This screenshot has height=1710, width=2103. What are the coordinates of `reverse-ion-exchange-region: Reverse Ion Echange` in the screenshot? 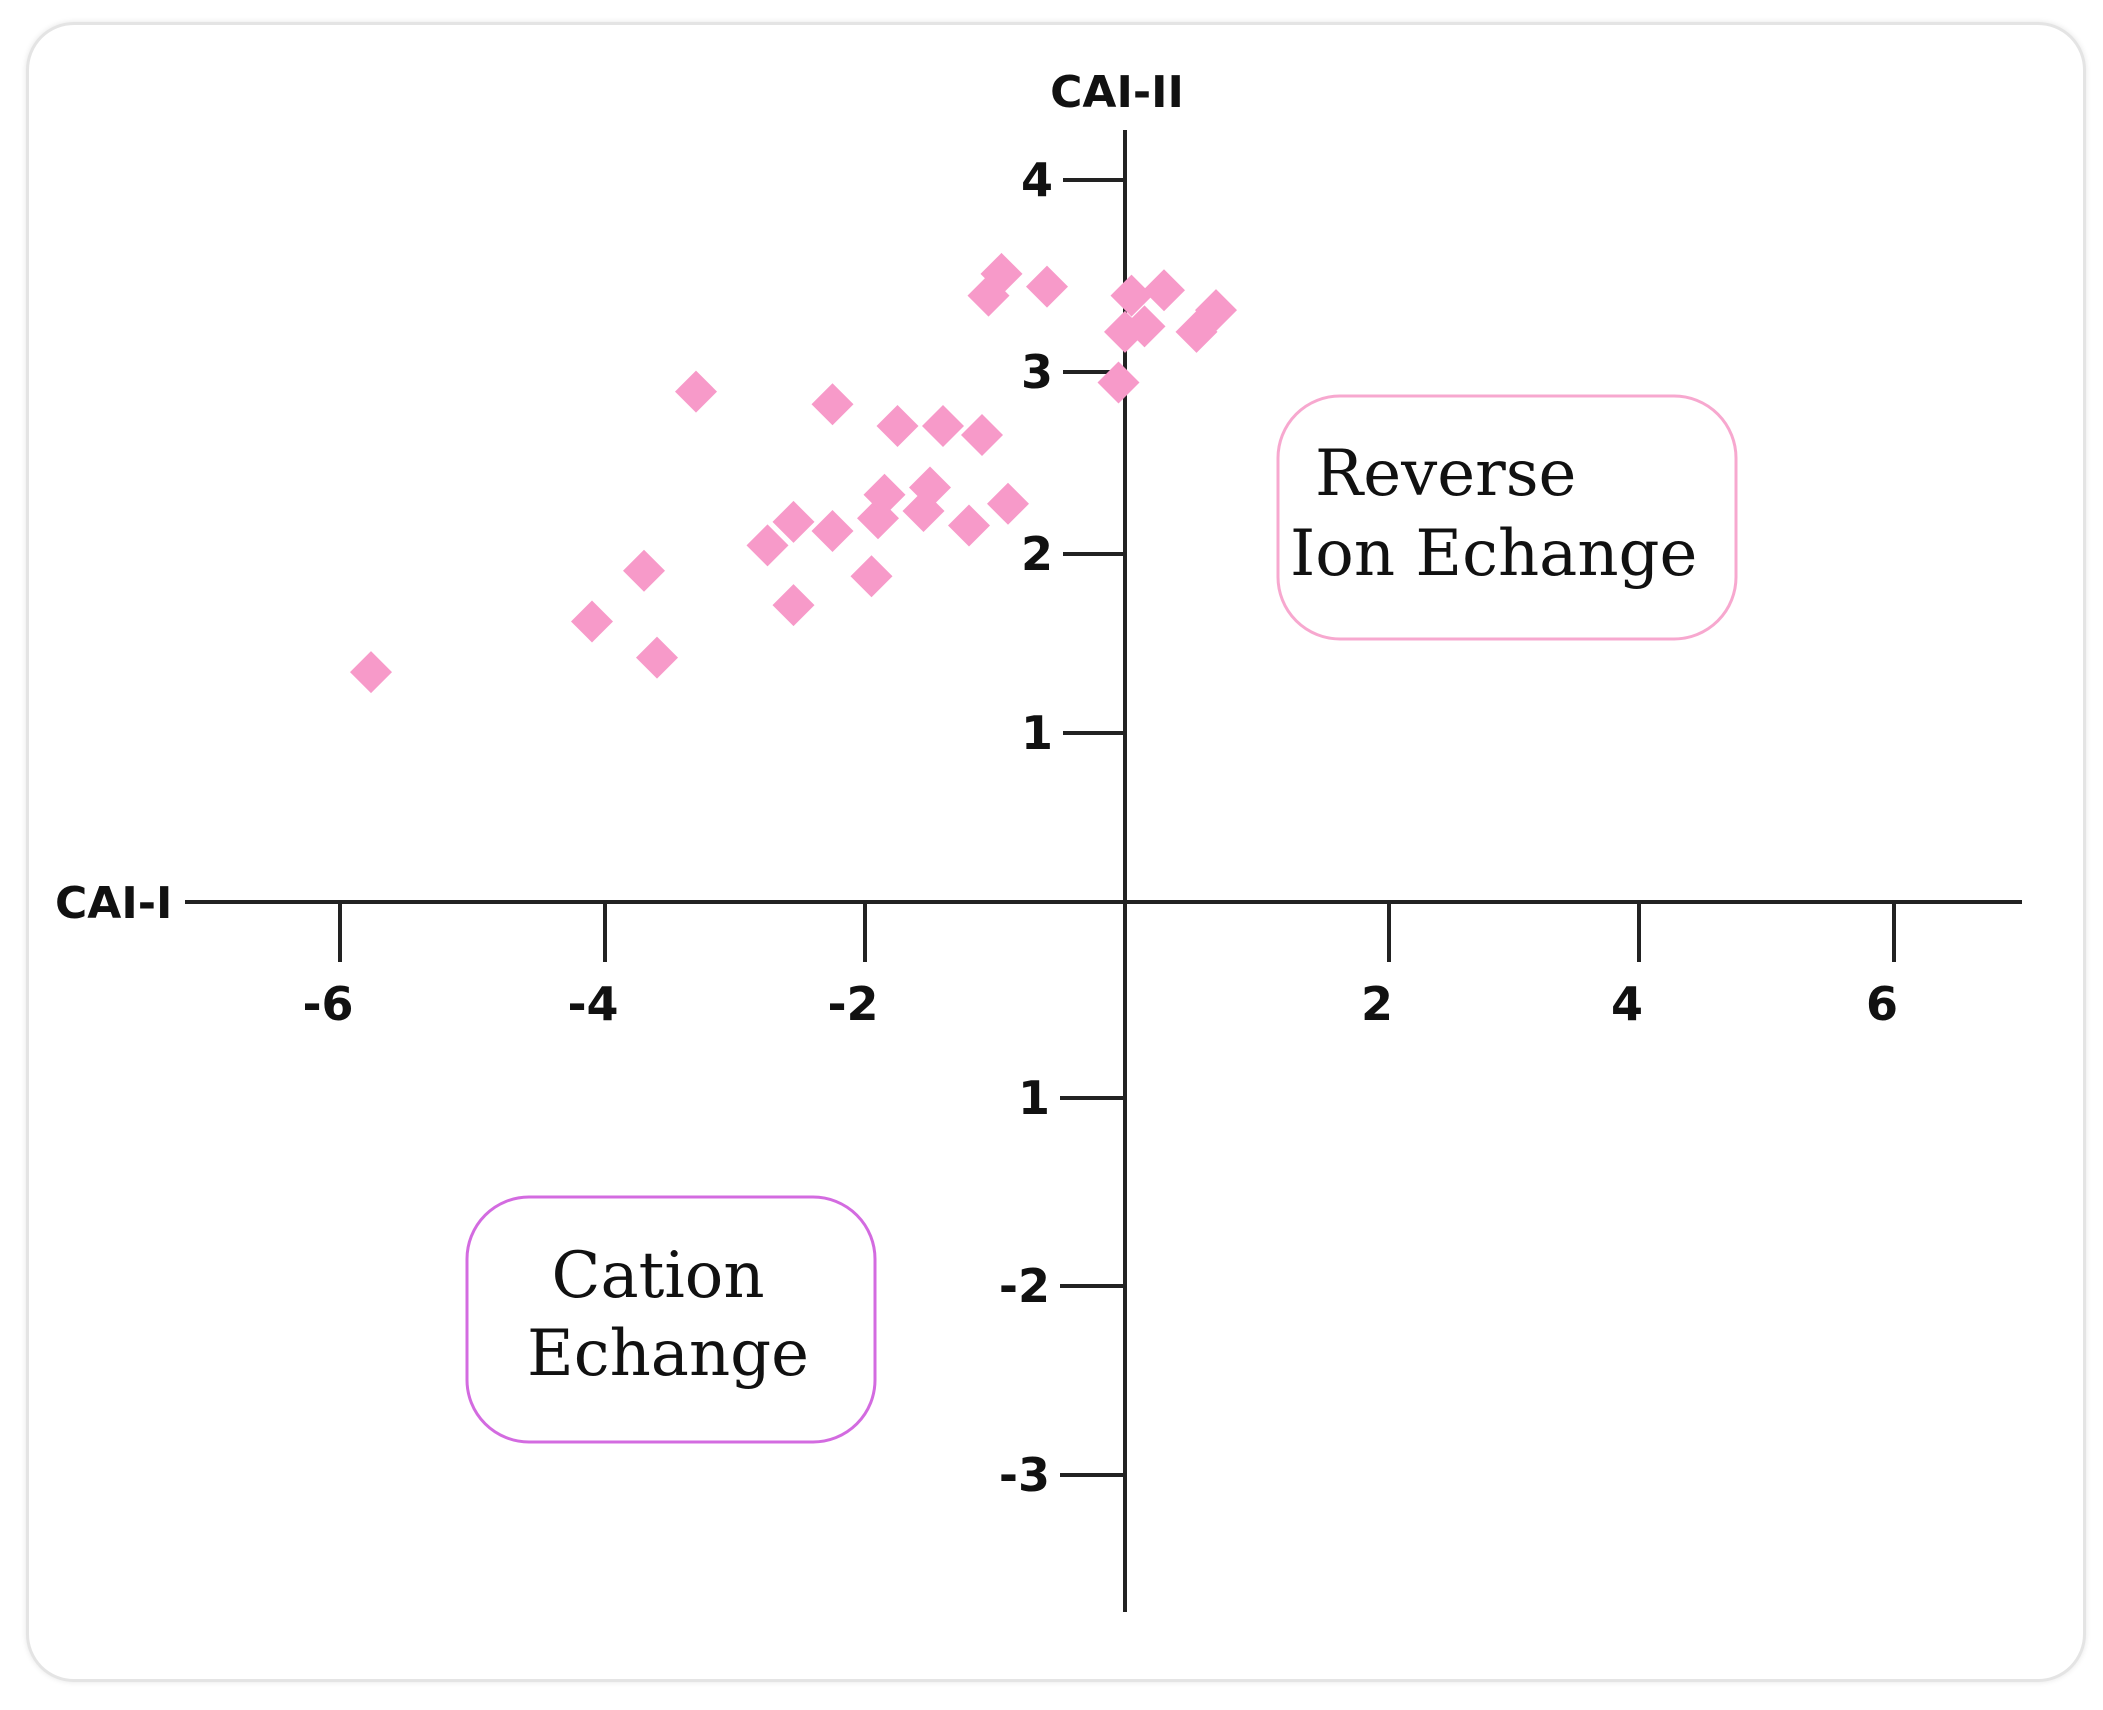 It's located at (1507, 517).